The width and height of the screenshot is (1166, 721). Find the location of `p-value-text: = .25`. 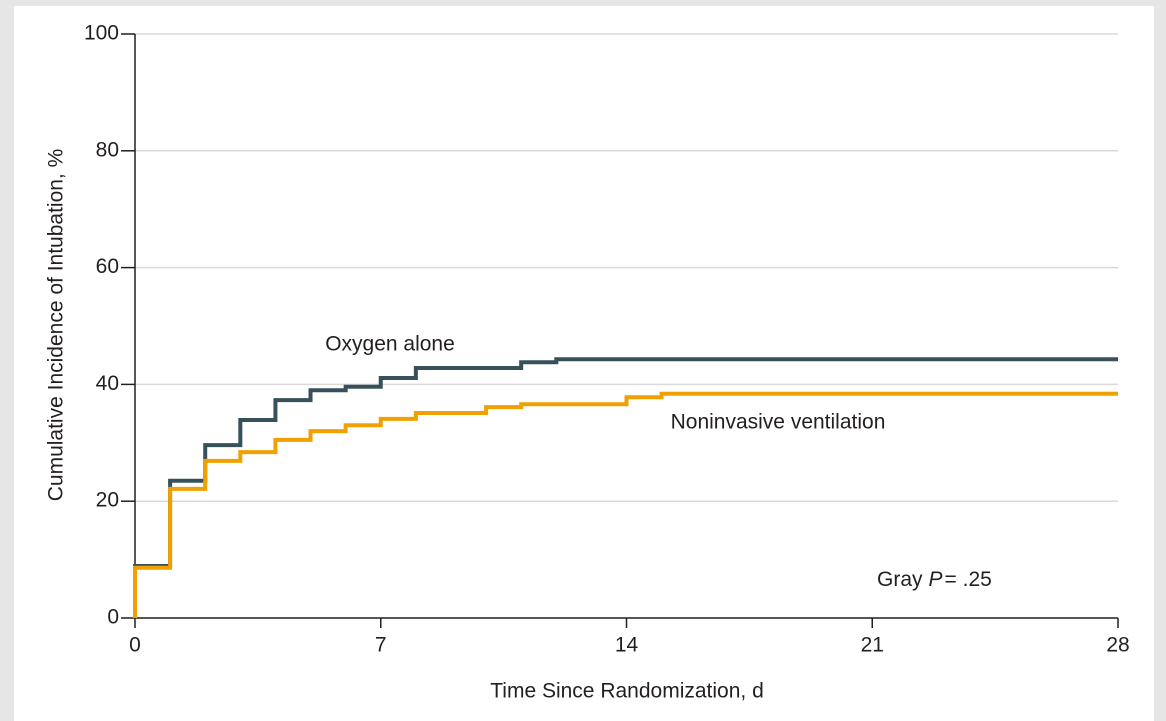

p-value-text: = .25 is located at coordinates (968, 579).